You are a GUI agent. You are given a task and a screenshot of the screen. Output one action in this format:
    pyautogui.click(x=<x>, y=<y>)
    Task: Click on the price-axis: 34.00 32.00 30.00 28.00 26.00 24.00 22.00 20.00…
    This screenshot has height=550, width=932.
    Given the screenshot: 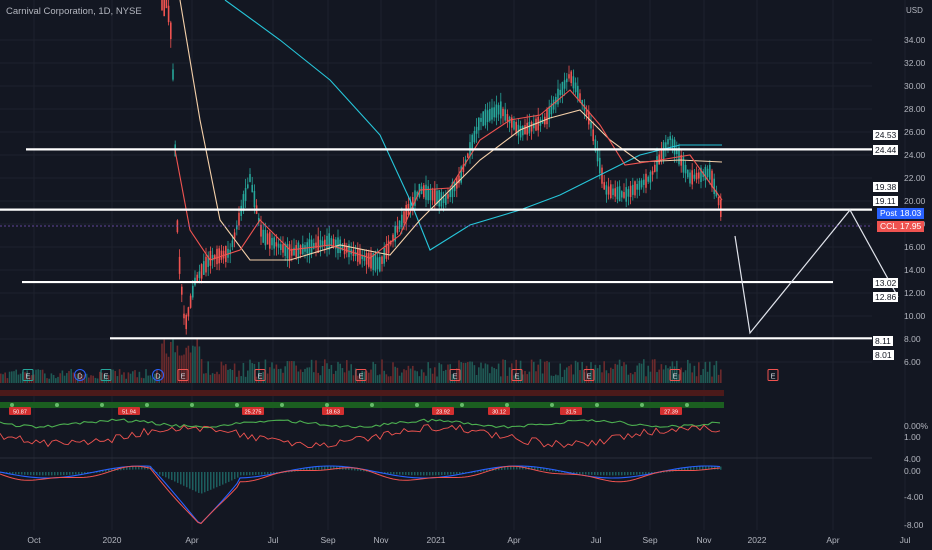 What is the action you would take?
    pyautogui.click(x=916, y=282)
    